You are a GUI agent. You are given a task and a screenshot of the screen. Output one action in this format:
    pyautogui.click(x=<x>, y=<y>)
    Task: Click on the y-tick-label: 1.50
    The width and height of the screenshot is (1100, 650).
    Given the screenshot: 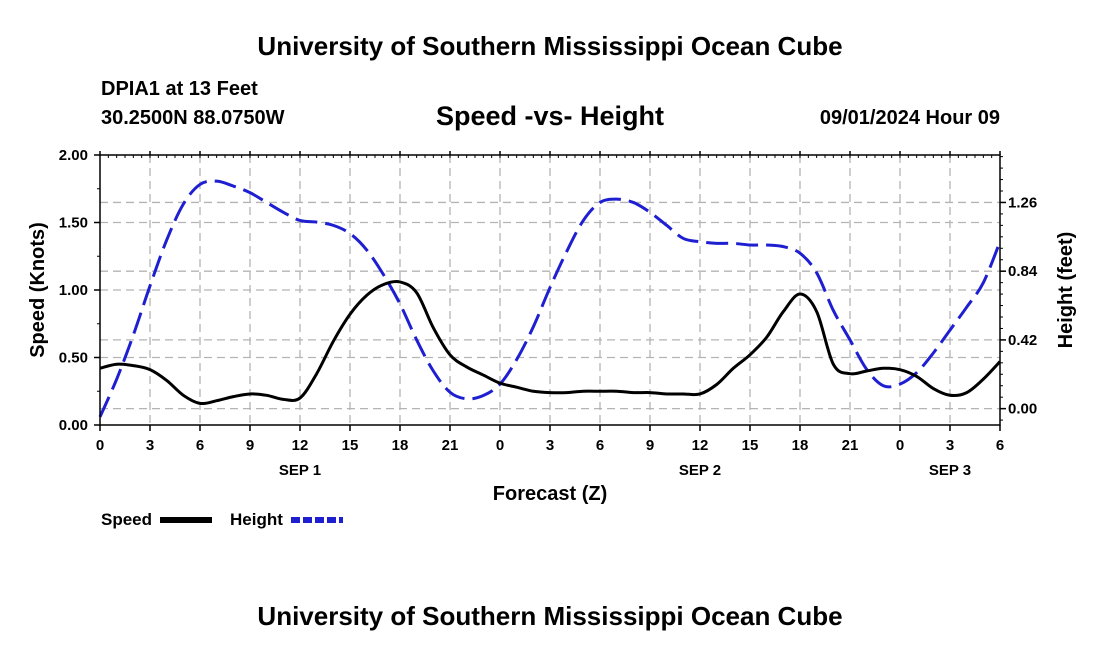 What is the action you would take?
    pyautogui.click(x=73, y=223)
    